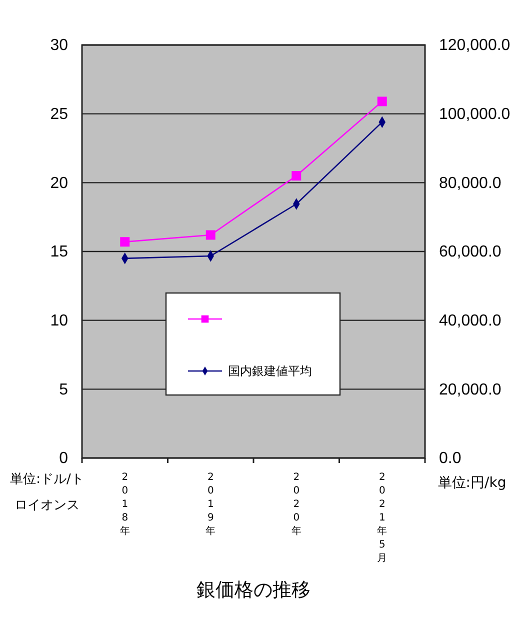  Describe the element at coordinates (59, 183) in the screenshot. I see `y-tick-label: 20` at that location.